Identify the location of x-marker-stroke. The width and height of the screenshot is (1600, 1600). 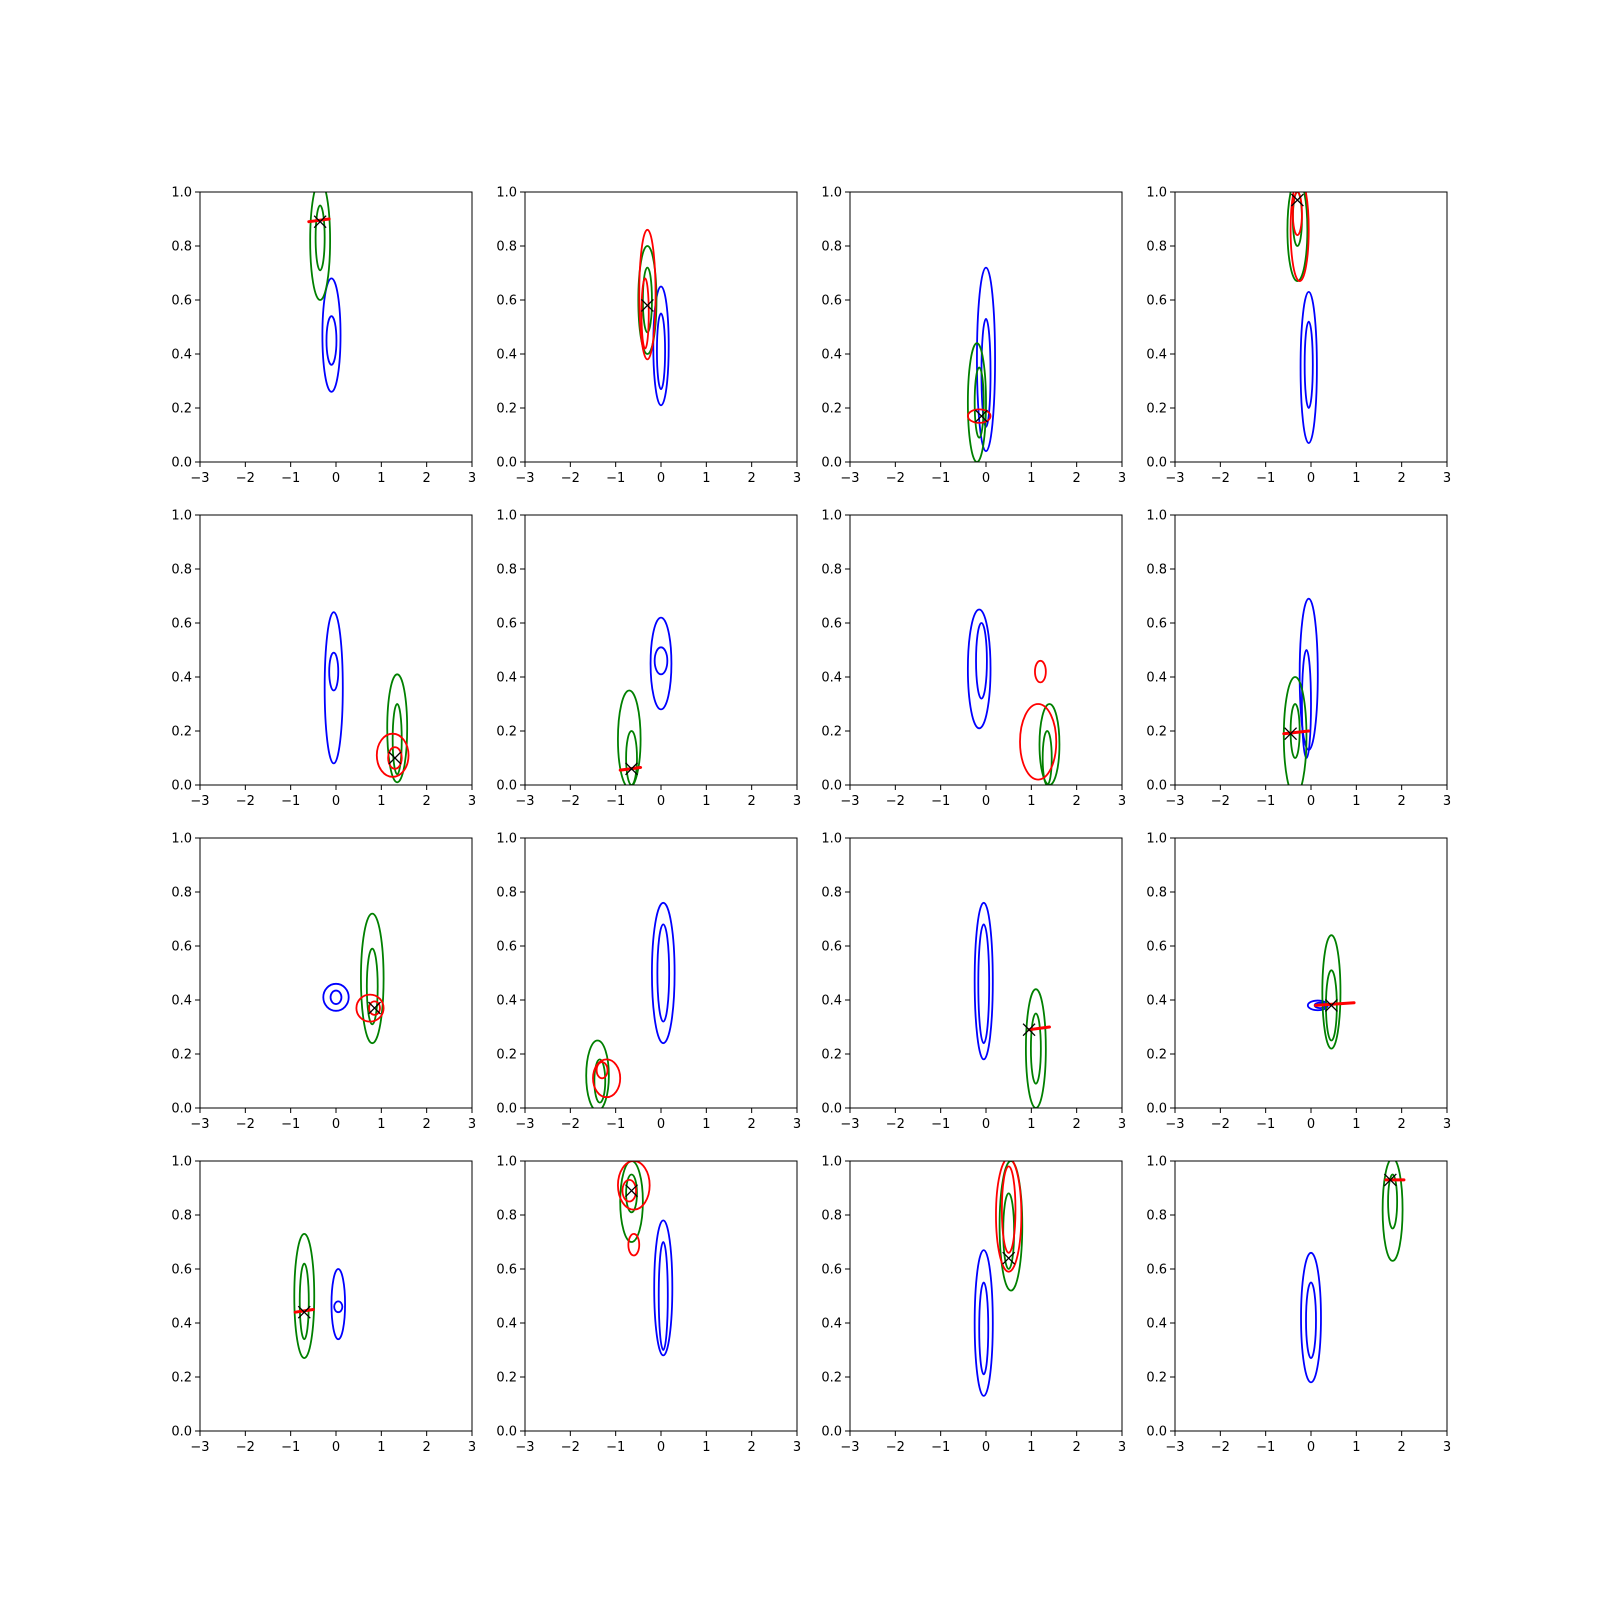
(1390, 1180).